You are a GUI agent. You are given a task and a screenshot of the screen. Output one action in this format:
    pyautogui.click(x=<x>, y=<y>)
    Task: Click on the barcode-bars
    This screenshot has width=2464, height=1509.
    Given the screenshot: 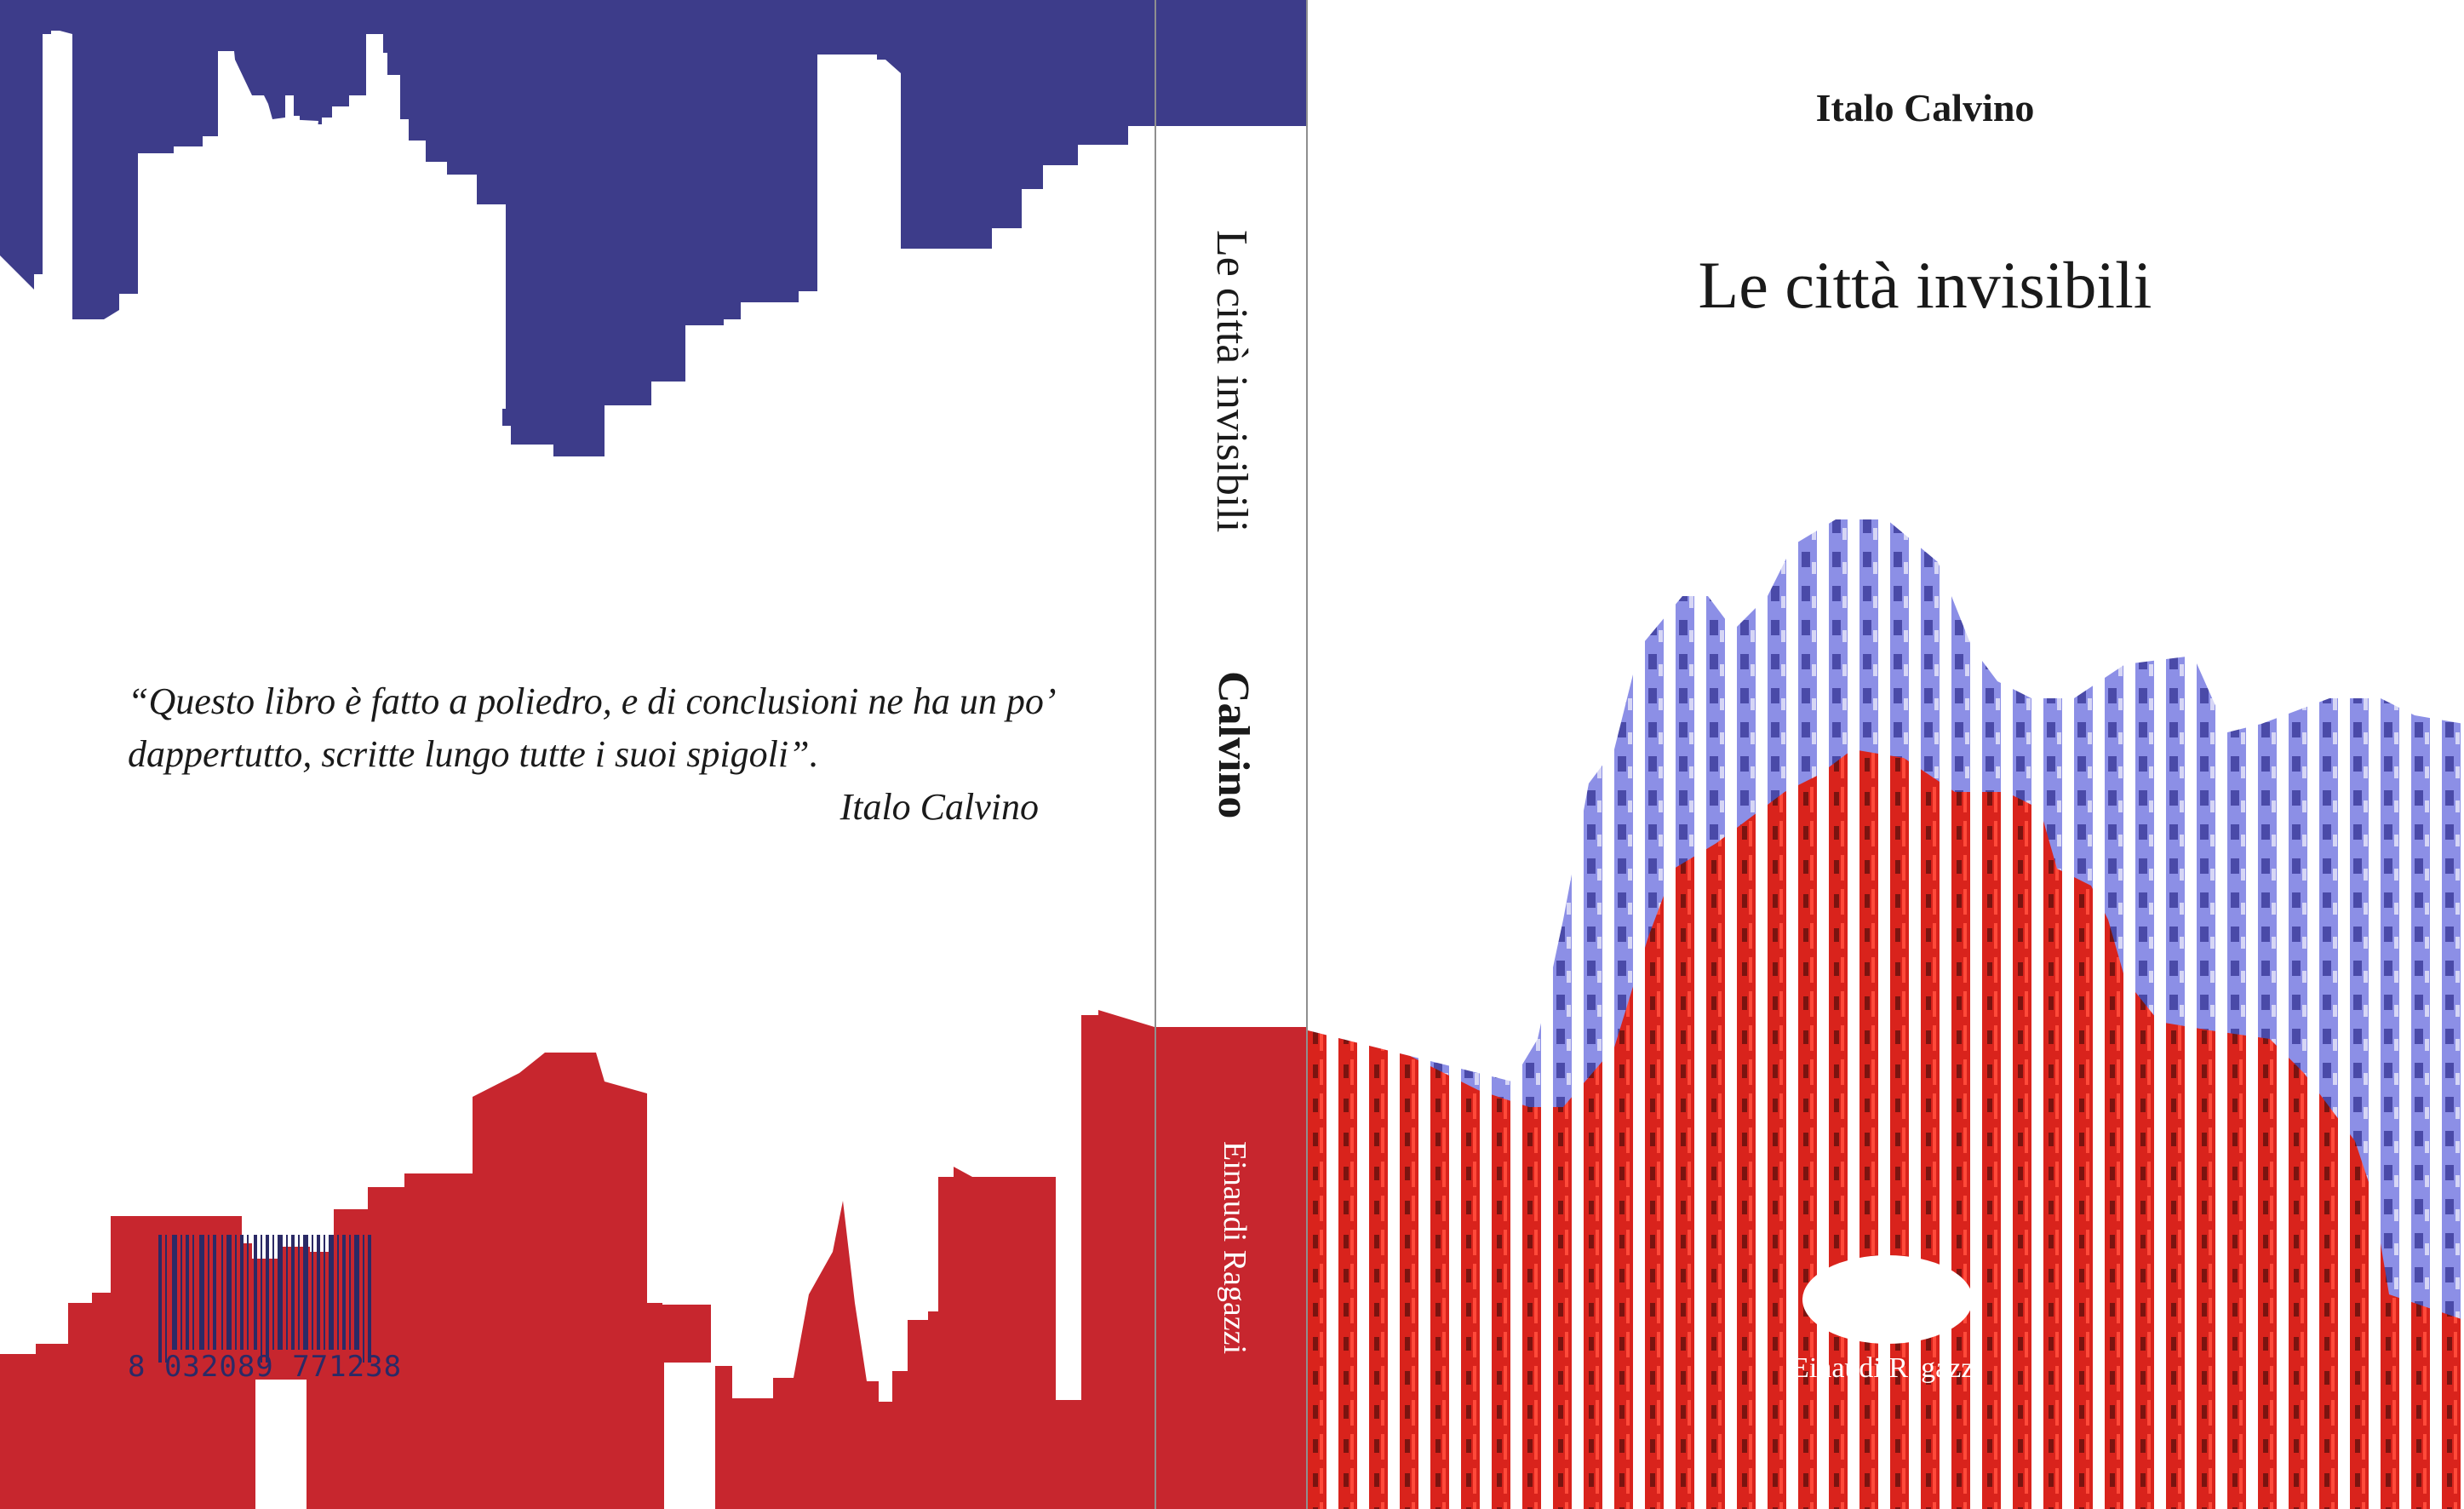 What is the action you would take?
    pyautogui.click(x=264, y=1299)
    